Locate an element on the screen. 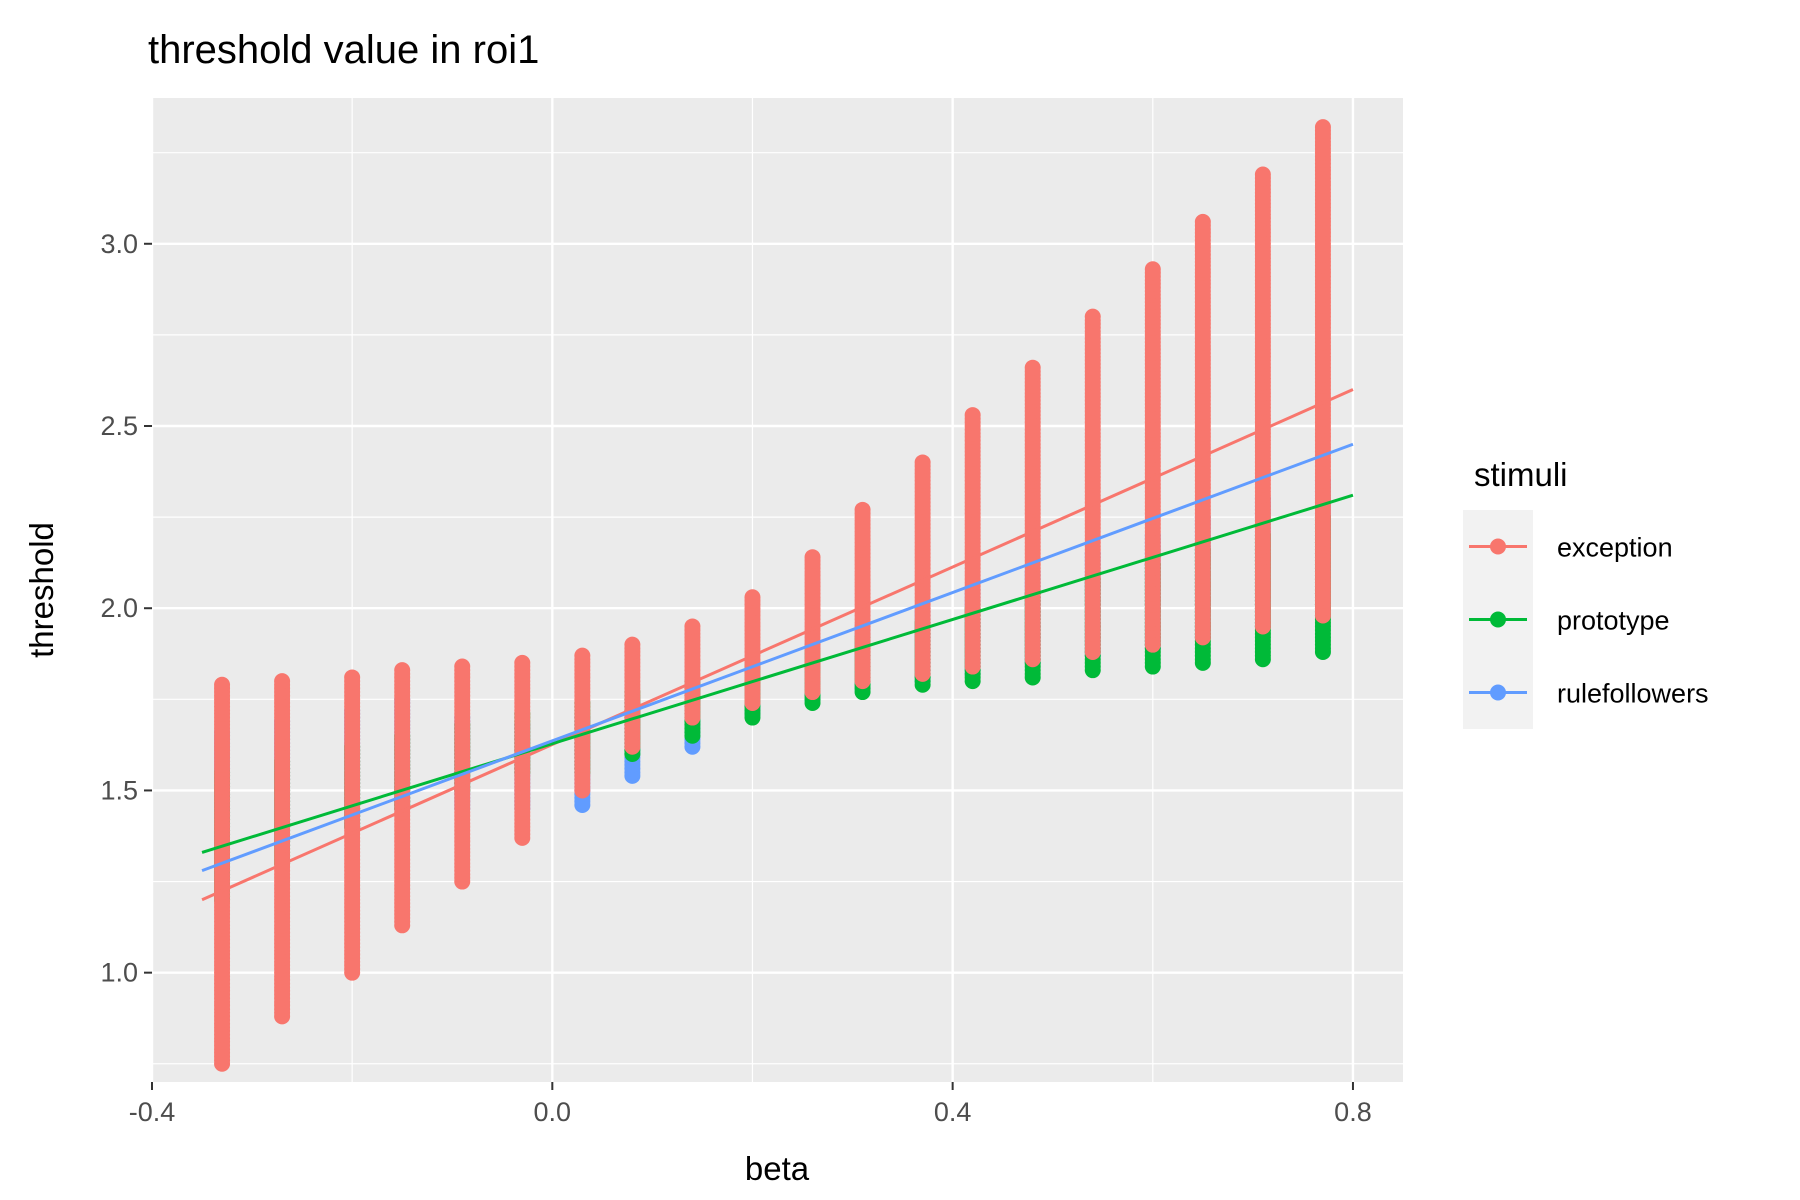 Image resolution: width=1800 pixels, height=1200 pixels. y-tick-label: 1.5 is located at coordinates (119, 790).